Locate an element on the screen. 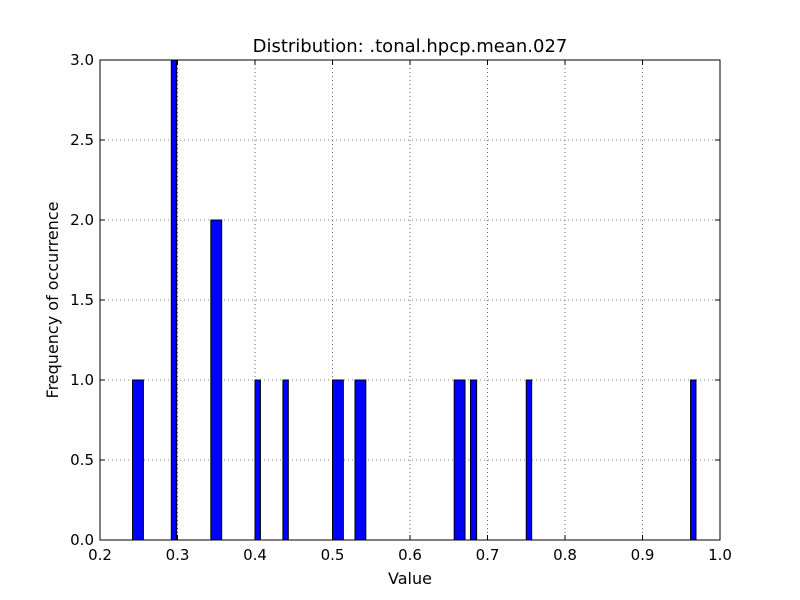  x-tick-label: 0.8 is located at coordinates (565, 555).